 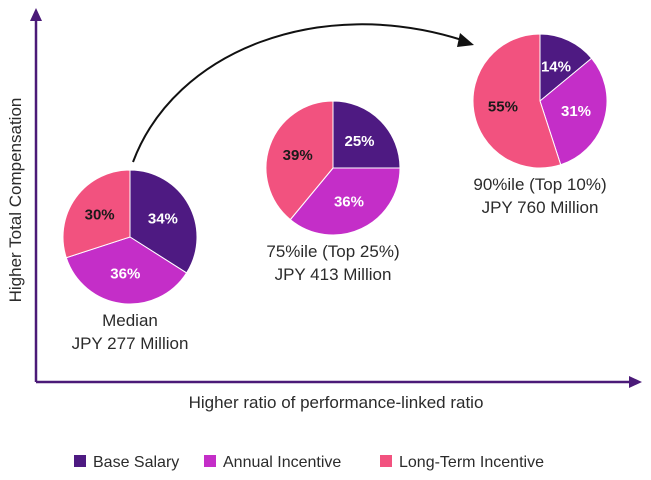 I want to click on pie-2-slice-long-term-incentive, so click(x=299, y=160).